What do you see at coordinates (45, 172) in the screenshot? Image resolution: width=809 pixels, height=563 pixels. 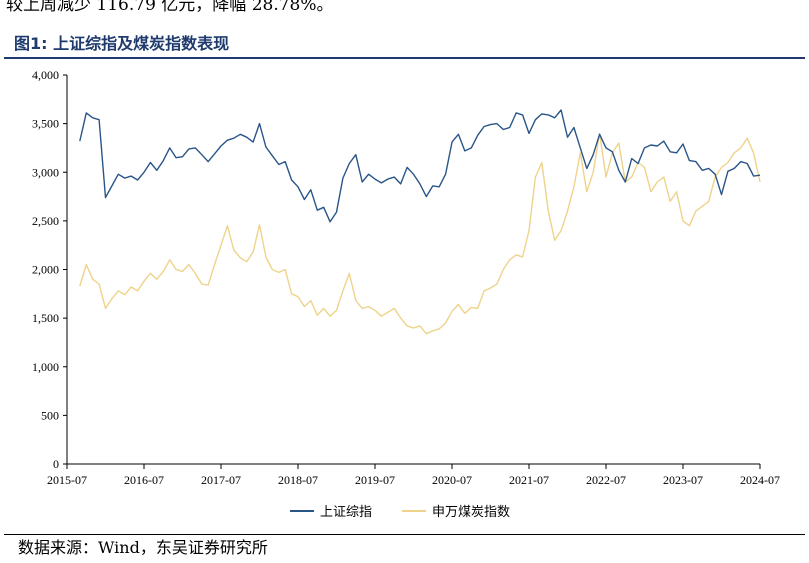 I see `y-tick-label: 3,000` at bounding box center [45, 172].